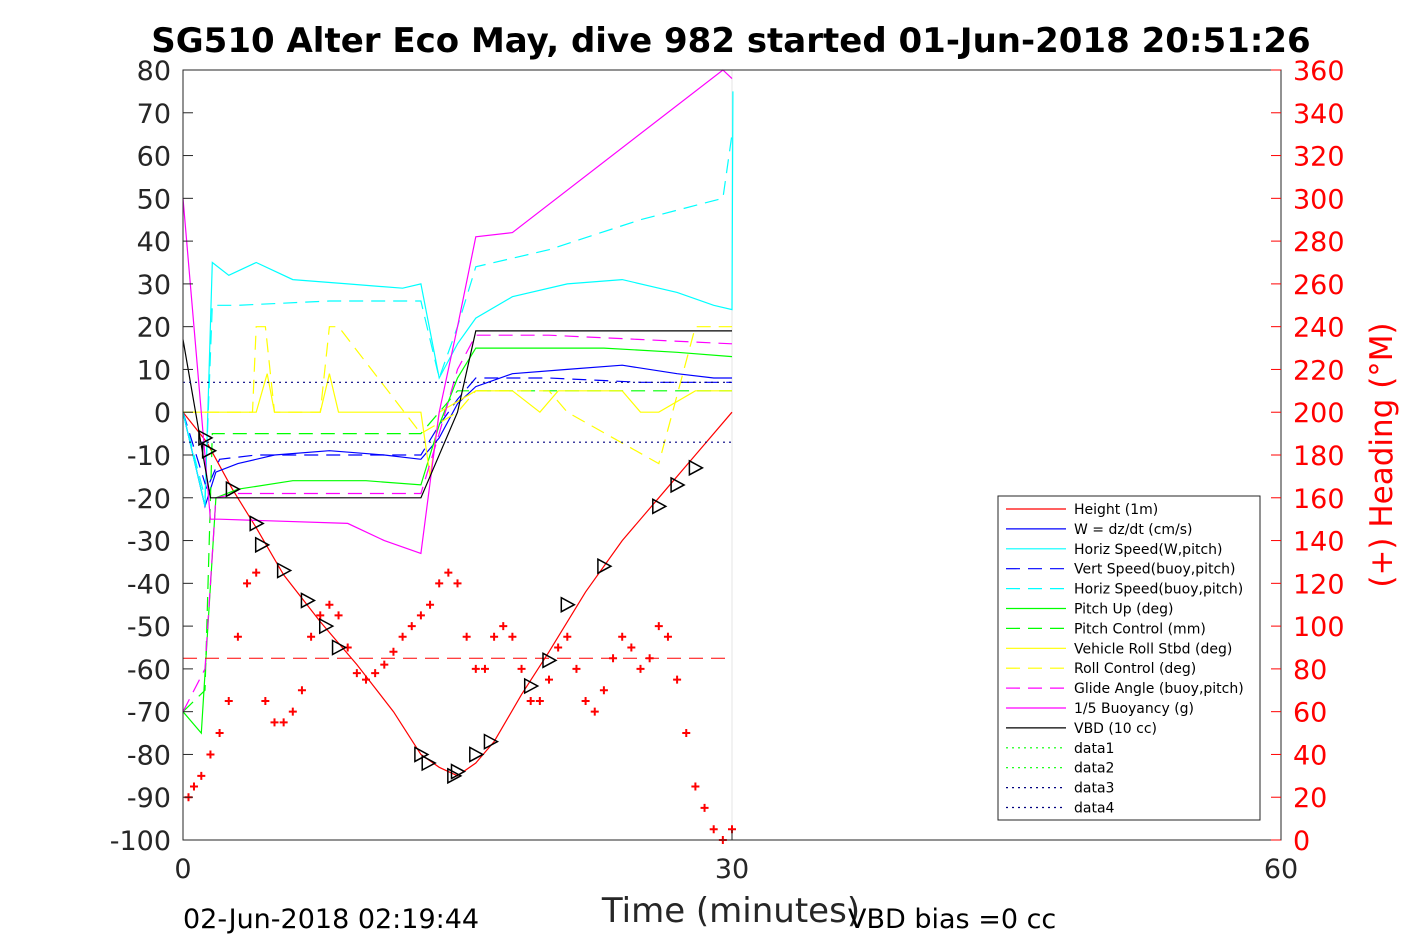 Image resolution: width=1417 pixels, height=945 pixels. What do you see at coordinates (1094, 749) in the screenshot?
I see `legend-label: data1` at bounding box center [1094, 749].